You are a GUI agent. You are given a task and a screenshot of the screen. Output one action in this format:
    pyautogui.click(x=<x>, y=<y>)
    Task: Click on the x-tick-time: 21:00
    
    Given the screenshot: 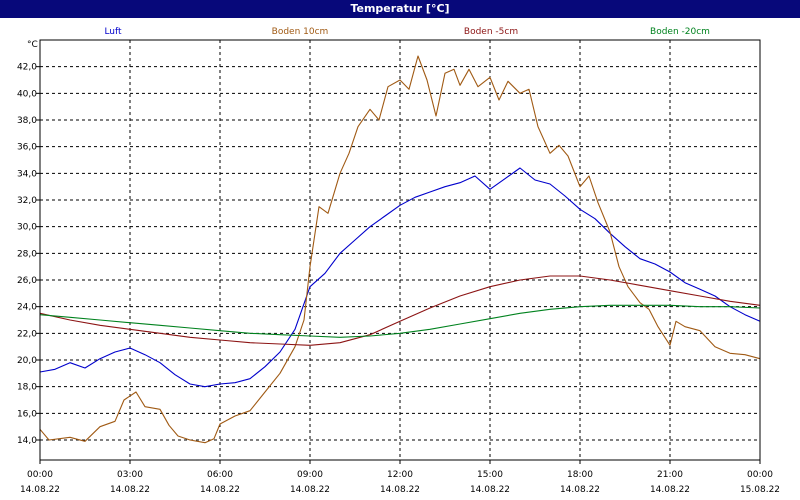 What is the action you would take?
    pyautogui.click(x=670, y=475)
    